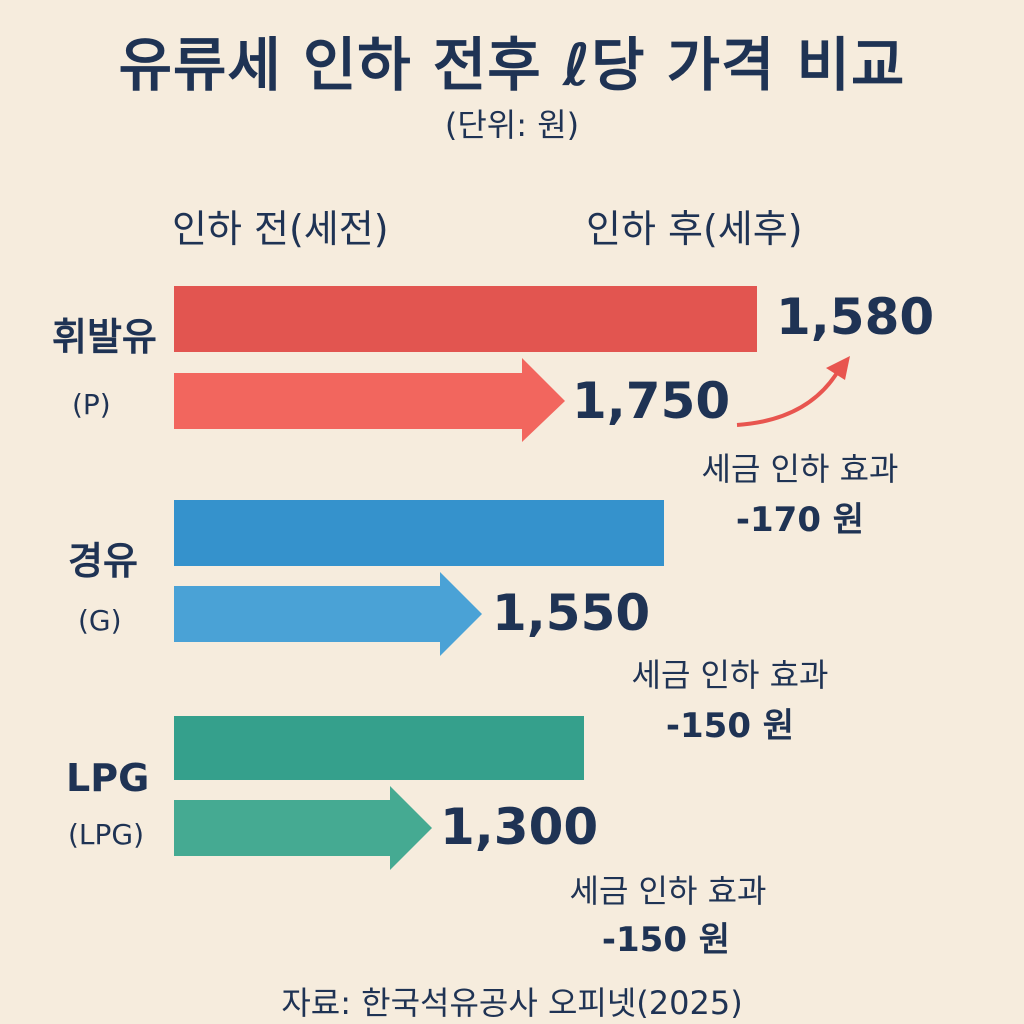 The height and width of the screenshot is (1024, 1024). I want to click on bar-arrow-lpg, so click(303, 828).